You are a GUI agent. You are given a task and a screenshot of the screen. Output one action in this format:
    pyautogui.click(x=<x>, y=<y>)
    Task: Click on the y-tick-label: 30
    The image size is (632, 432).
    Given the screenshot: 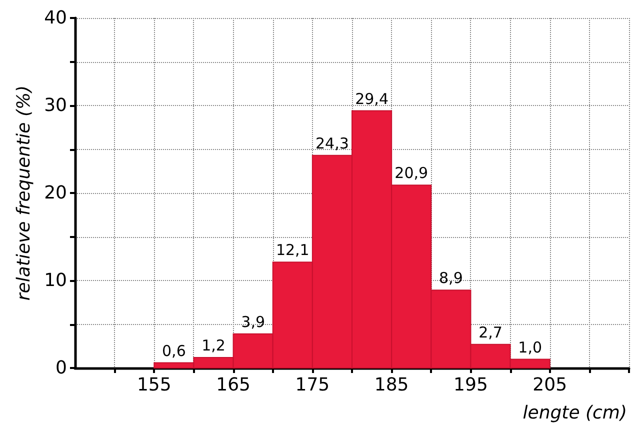 What is the action you would take?
    pyautogui.click(x=55, y=105)
    